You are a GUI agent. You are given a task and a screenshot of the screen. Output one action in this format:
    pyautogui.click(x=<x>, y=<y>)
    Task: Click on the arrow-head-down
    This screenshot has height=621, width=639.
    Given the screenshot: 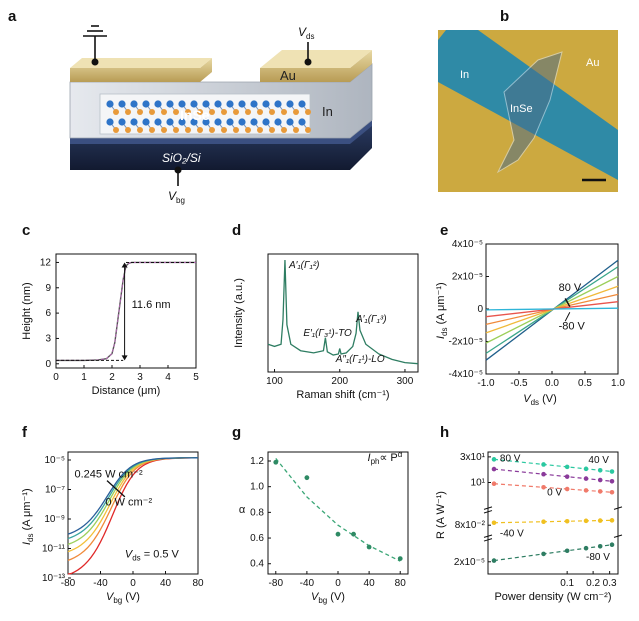 What is the action you would take?
    pyautogui.click(x=124, y=358)
    